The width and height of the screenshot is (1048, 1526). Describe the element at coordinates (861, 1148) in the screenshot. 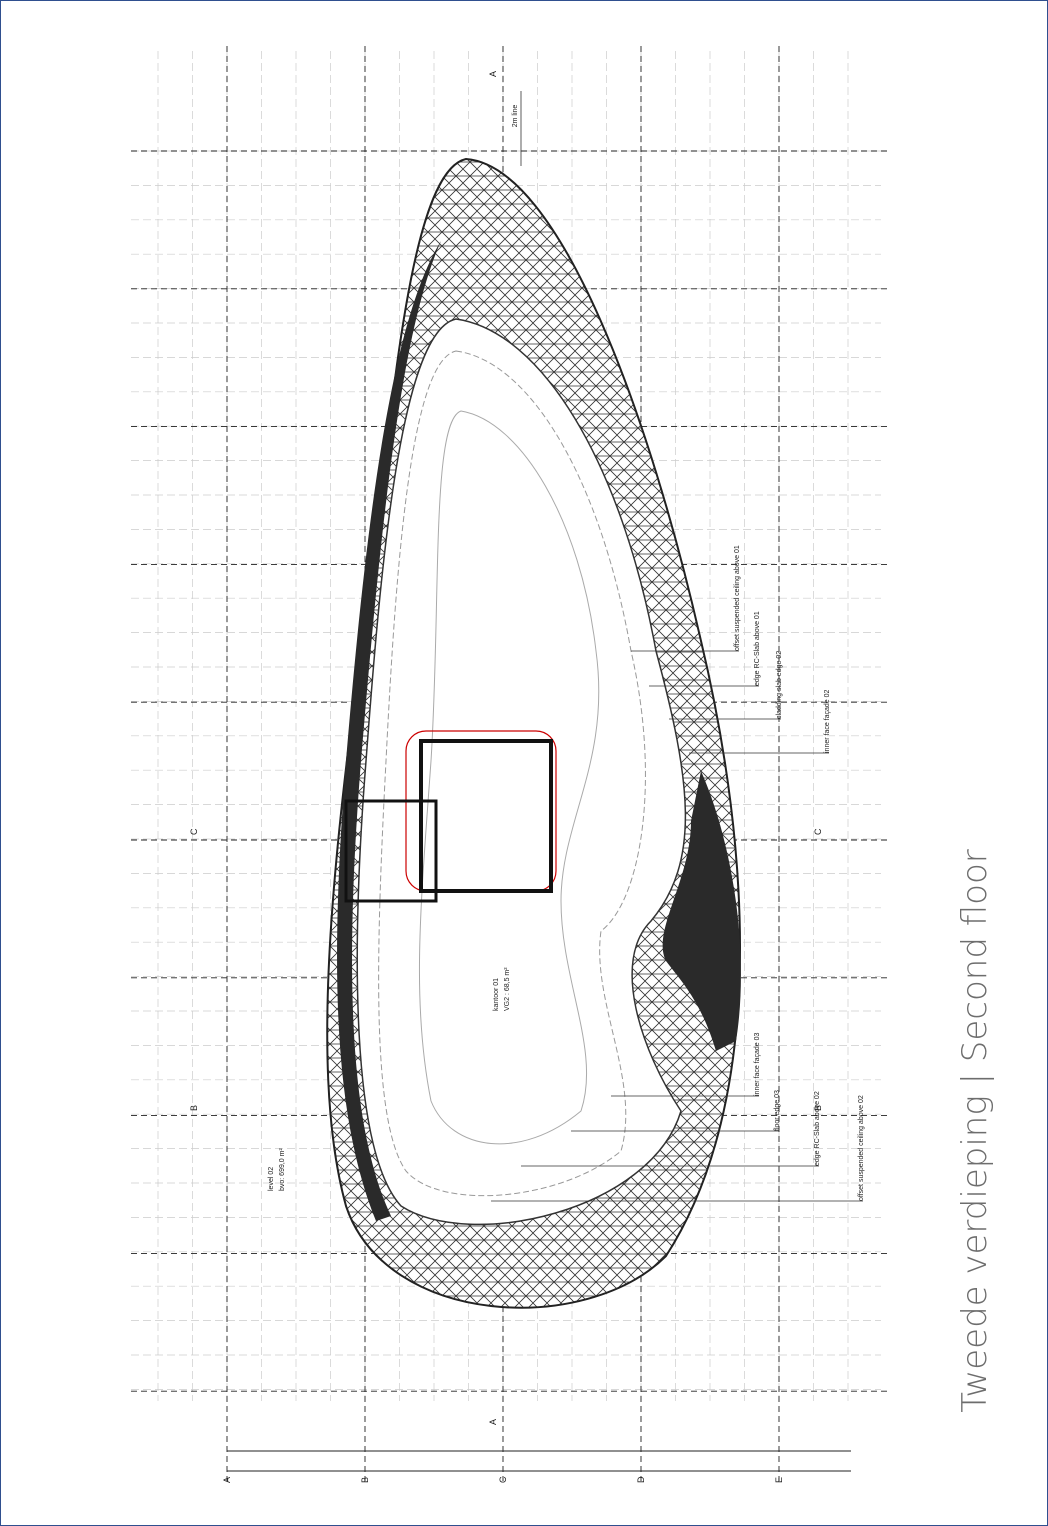

I see `annotation: offset suspended ceiling above 02` at that location.